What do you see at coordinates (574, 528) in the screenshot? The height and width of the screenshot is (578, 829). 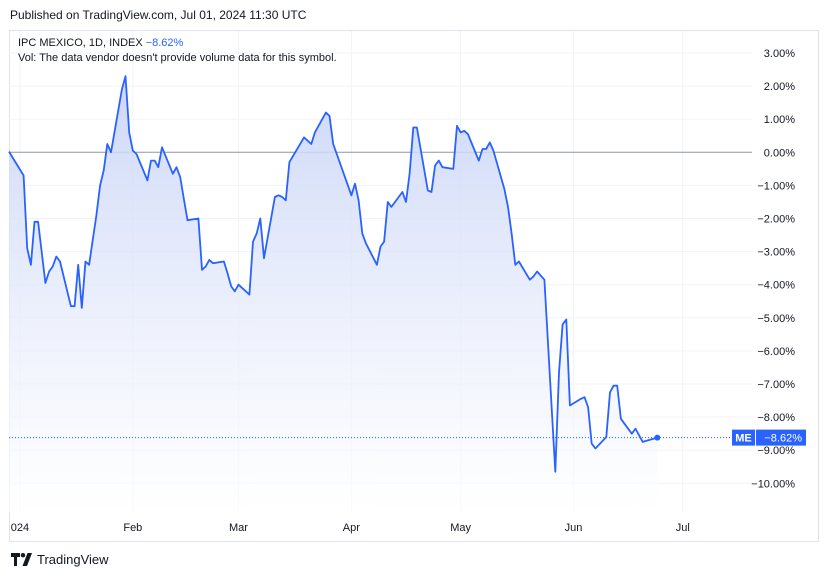 I see `x-tick-label: Jun` at bounding box center [574, 528].